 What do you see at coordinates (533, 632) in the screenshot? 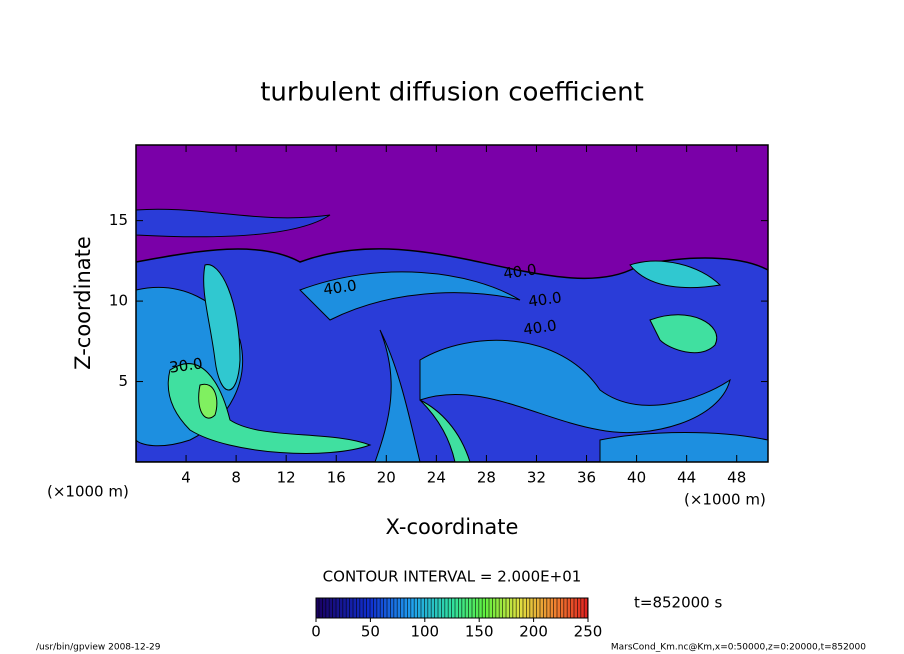
I see `colorbar-tick-label: 200` at bounding box center [533, 632].